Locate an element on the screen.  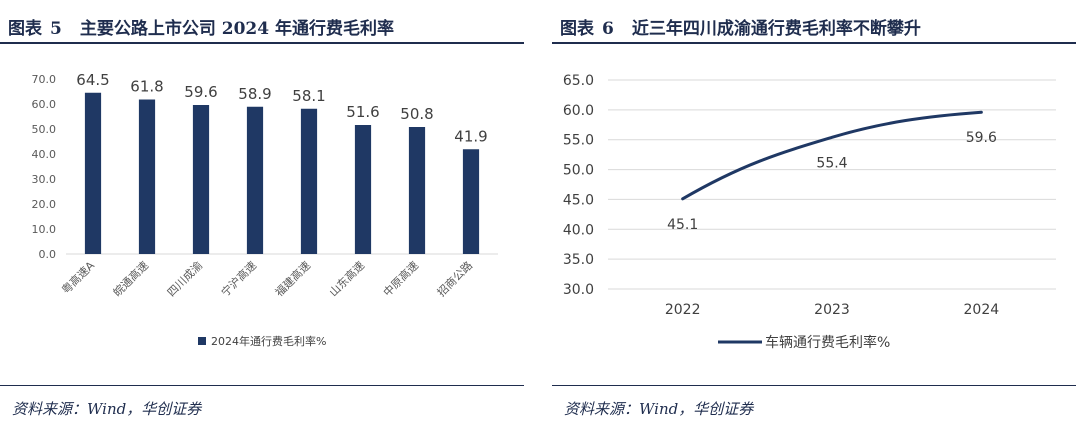
bar-data-label: 58.9 is located at coordinates (254, 94).